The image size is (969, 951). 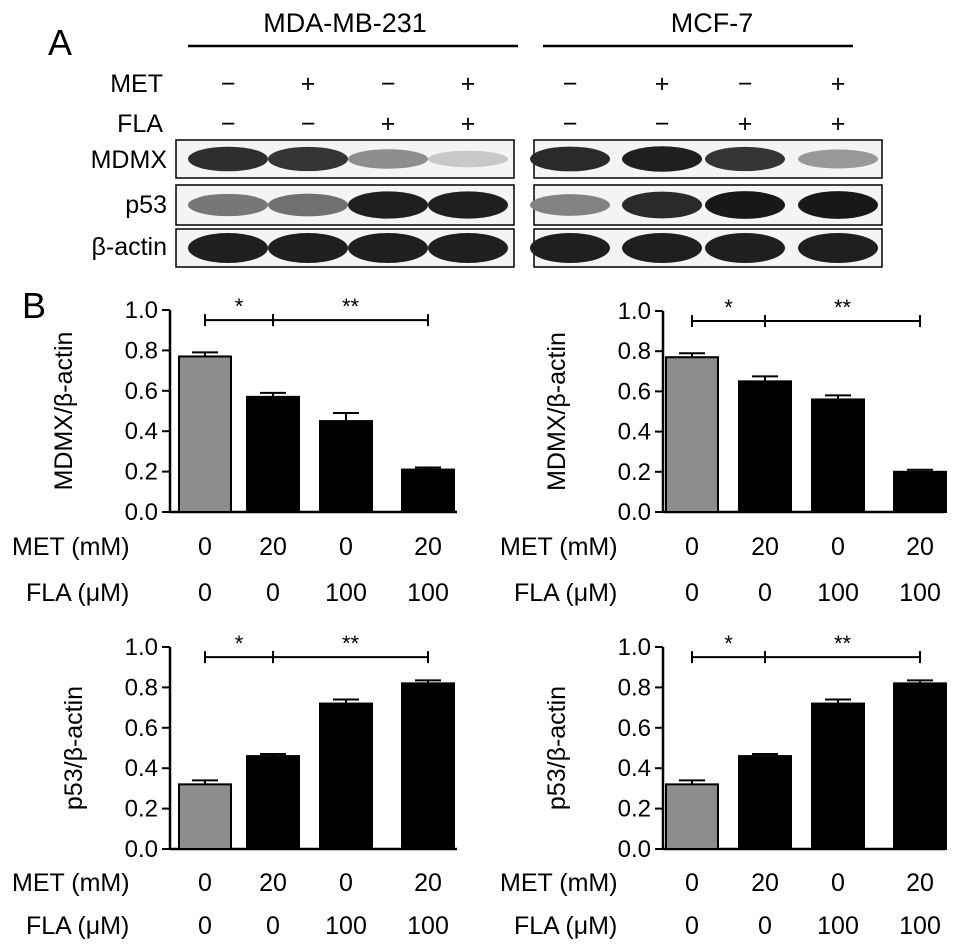 What do you see at coordinates (557, 748) in the screenshot?
I see `y-axis-label: p53/β-actin` at bounding box center [557, 748].